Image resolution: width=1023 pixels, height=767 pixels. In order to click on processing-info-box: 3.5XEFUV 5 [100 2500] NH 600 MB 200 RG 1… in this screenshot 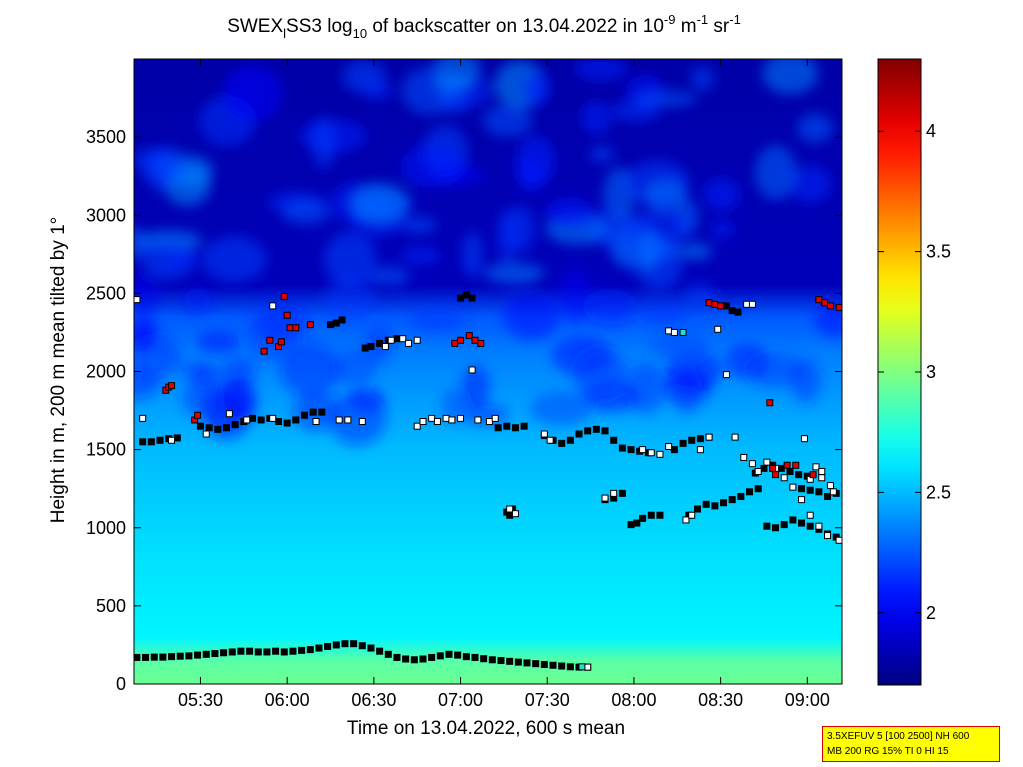, I will do `click(911, 744)`.